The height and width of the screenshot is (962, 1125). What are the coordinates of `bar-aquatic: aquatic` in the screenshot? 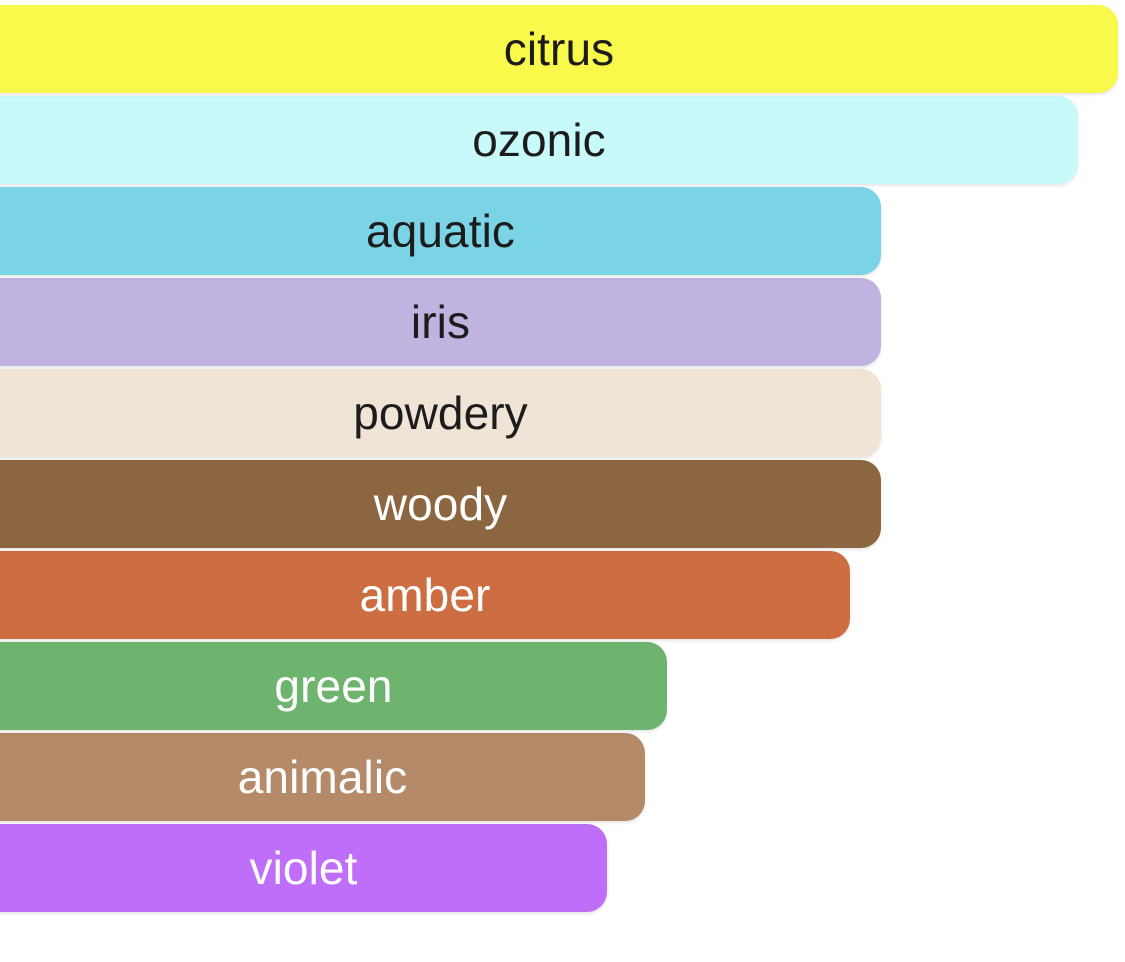 It's located at (440, 231).